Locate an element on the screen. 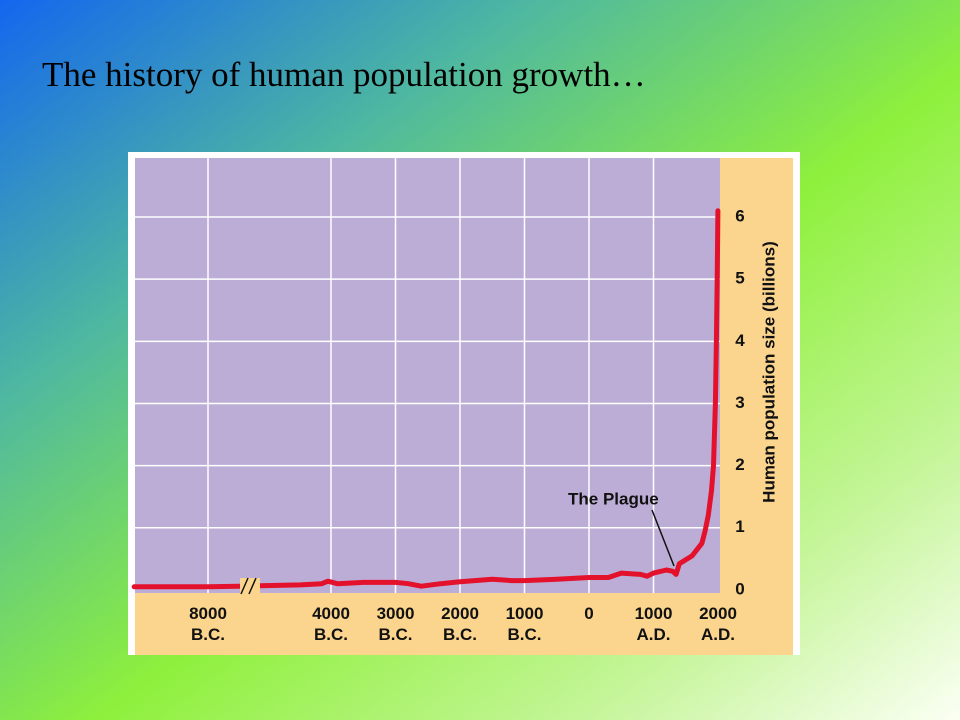 The width and height of the screenshot is (960, 720). y-tick-label: 6 is located at coordinates (739, 216).